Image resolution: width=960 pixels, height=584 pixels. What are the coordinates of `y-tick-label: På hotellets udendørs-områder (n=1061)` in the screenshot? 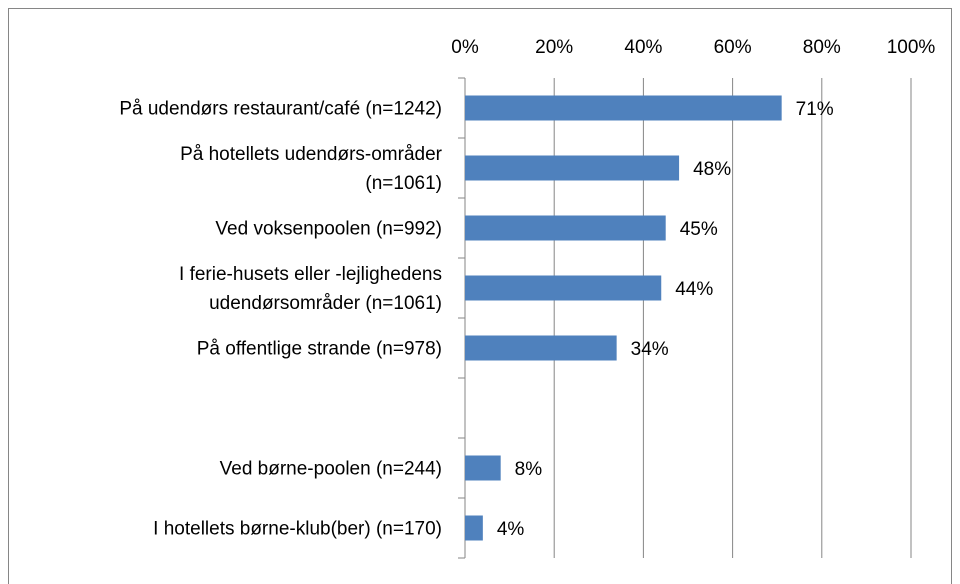 It's located at (311, 169).